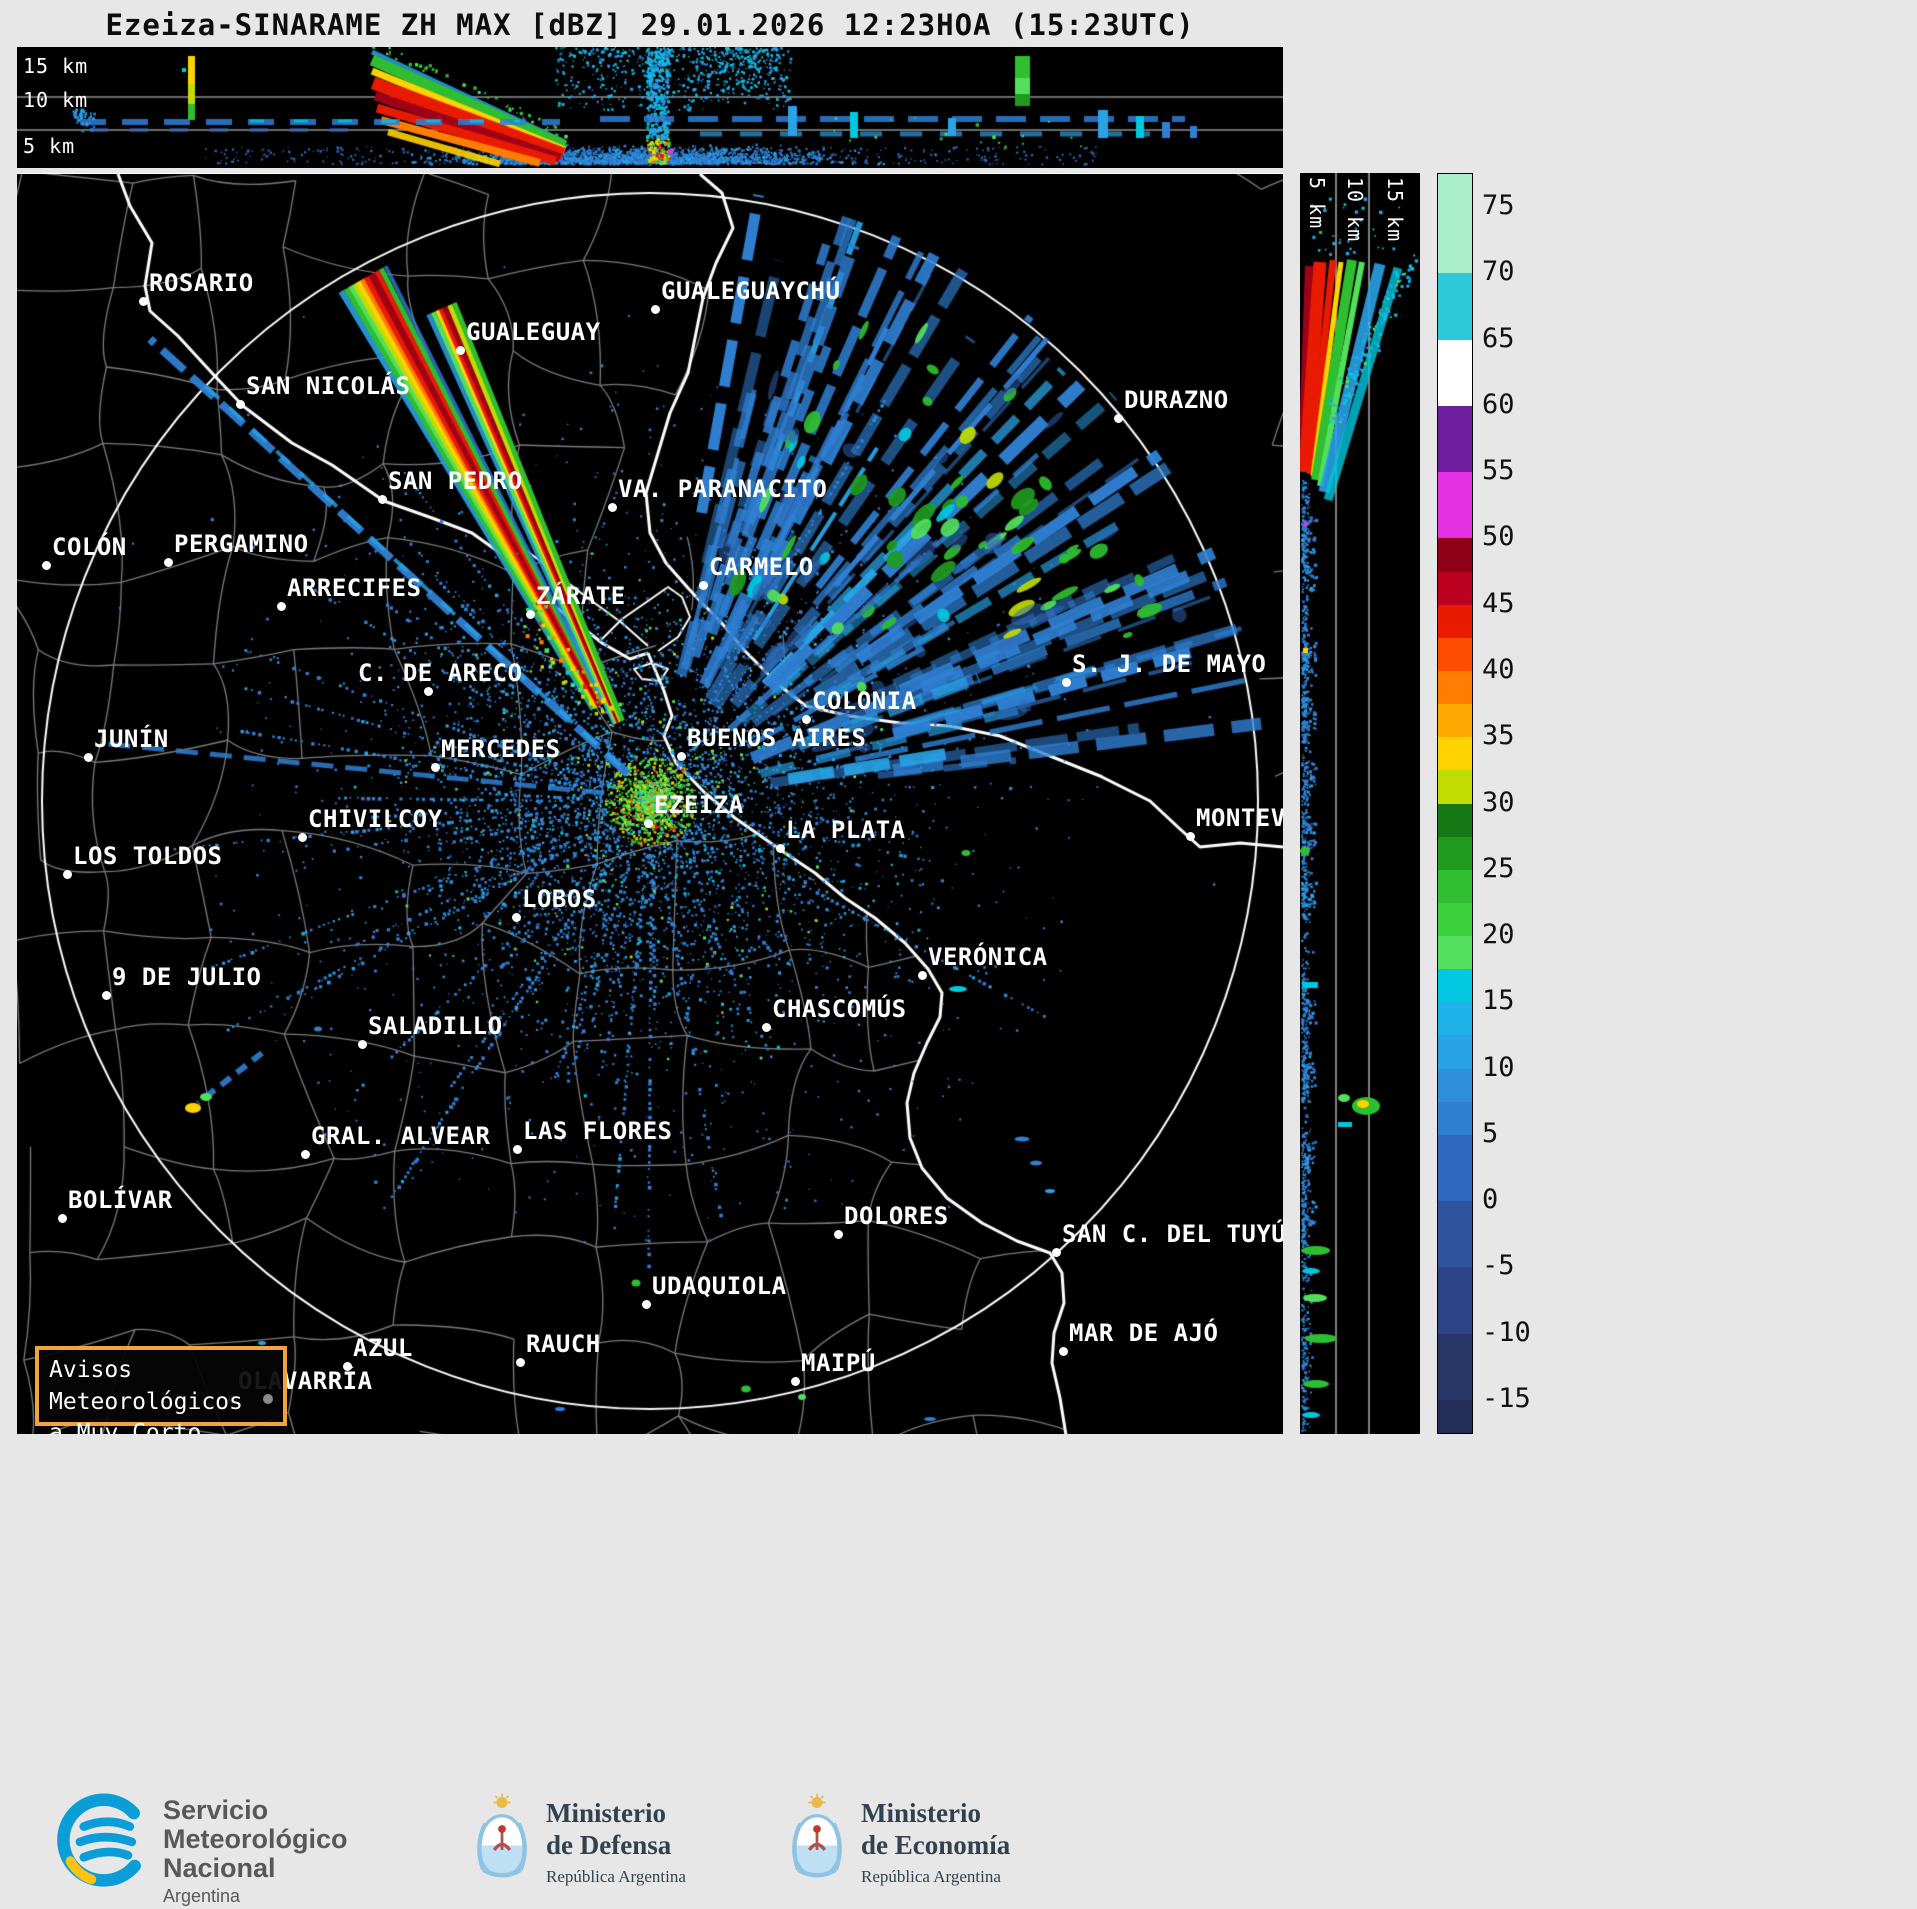  I want to click on city-label: DOLORES, so click(896, 1216).